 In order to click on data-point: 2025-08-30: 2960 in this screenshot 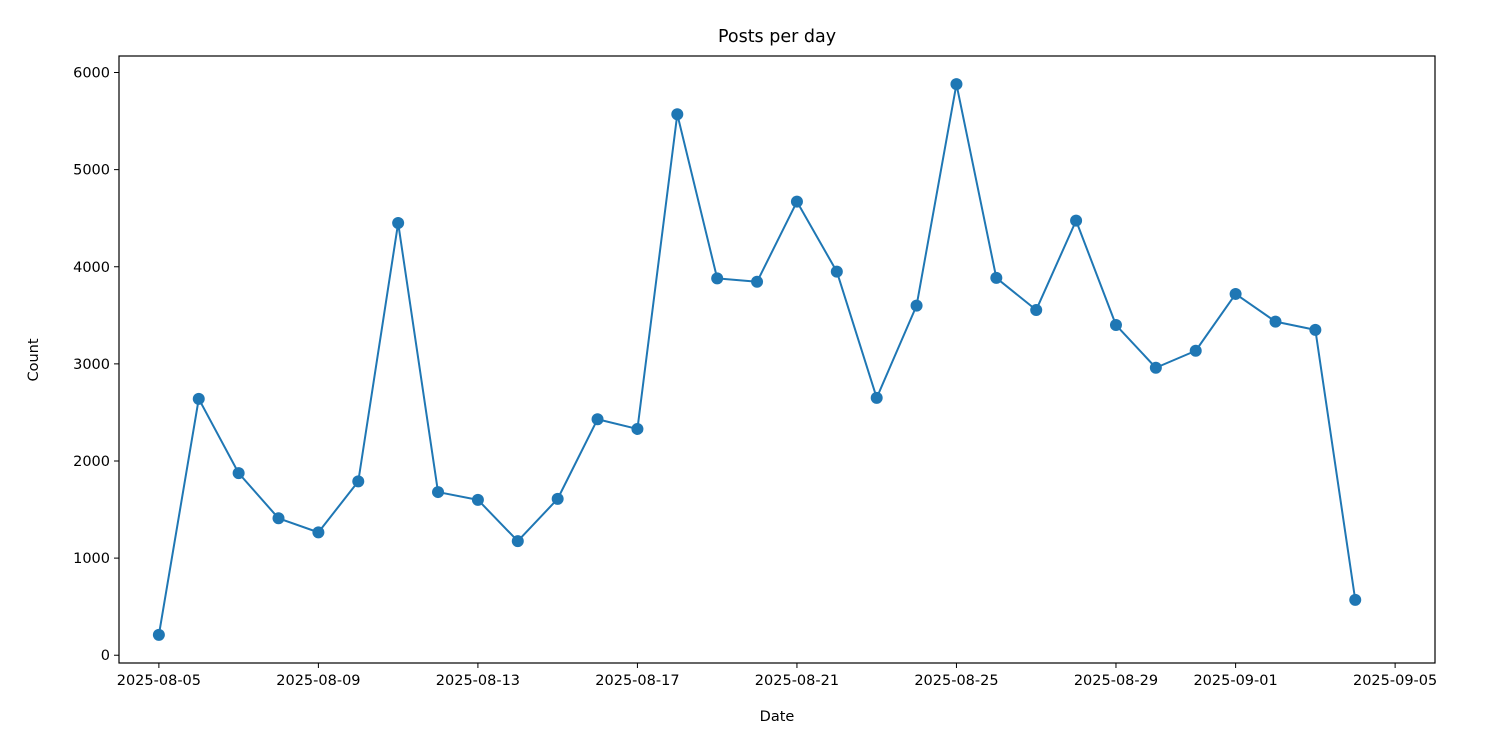, I will do `click(1155, 367)`.